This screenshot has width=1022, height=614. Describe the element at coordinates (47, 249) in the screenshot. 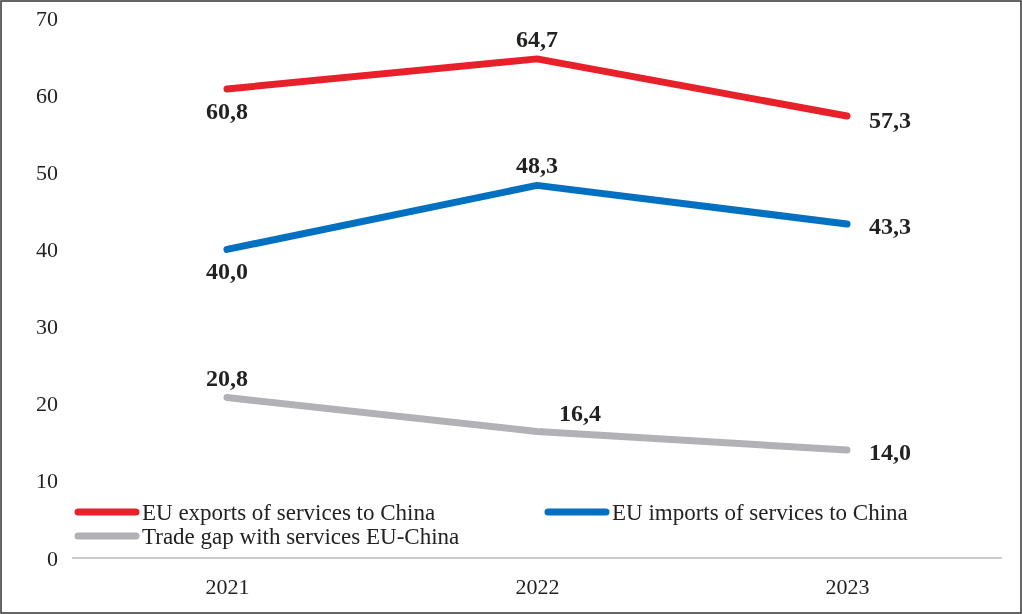

I see `y-tick-label: 40` at that location.